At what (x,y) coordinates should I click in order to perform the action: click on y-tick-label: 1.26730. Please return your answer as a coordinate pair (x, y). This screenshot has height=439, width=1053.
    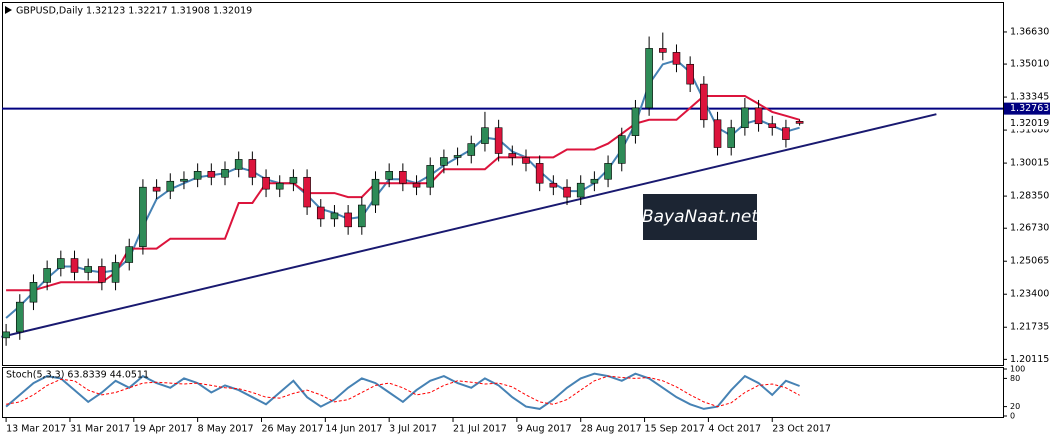
    Looking at the image, I should click on (1029, 228).